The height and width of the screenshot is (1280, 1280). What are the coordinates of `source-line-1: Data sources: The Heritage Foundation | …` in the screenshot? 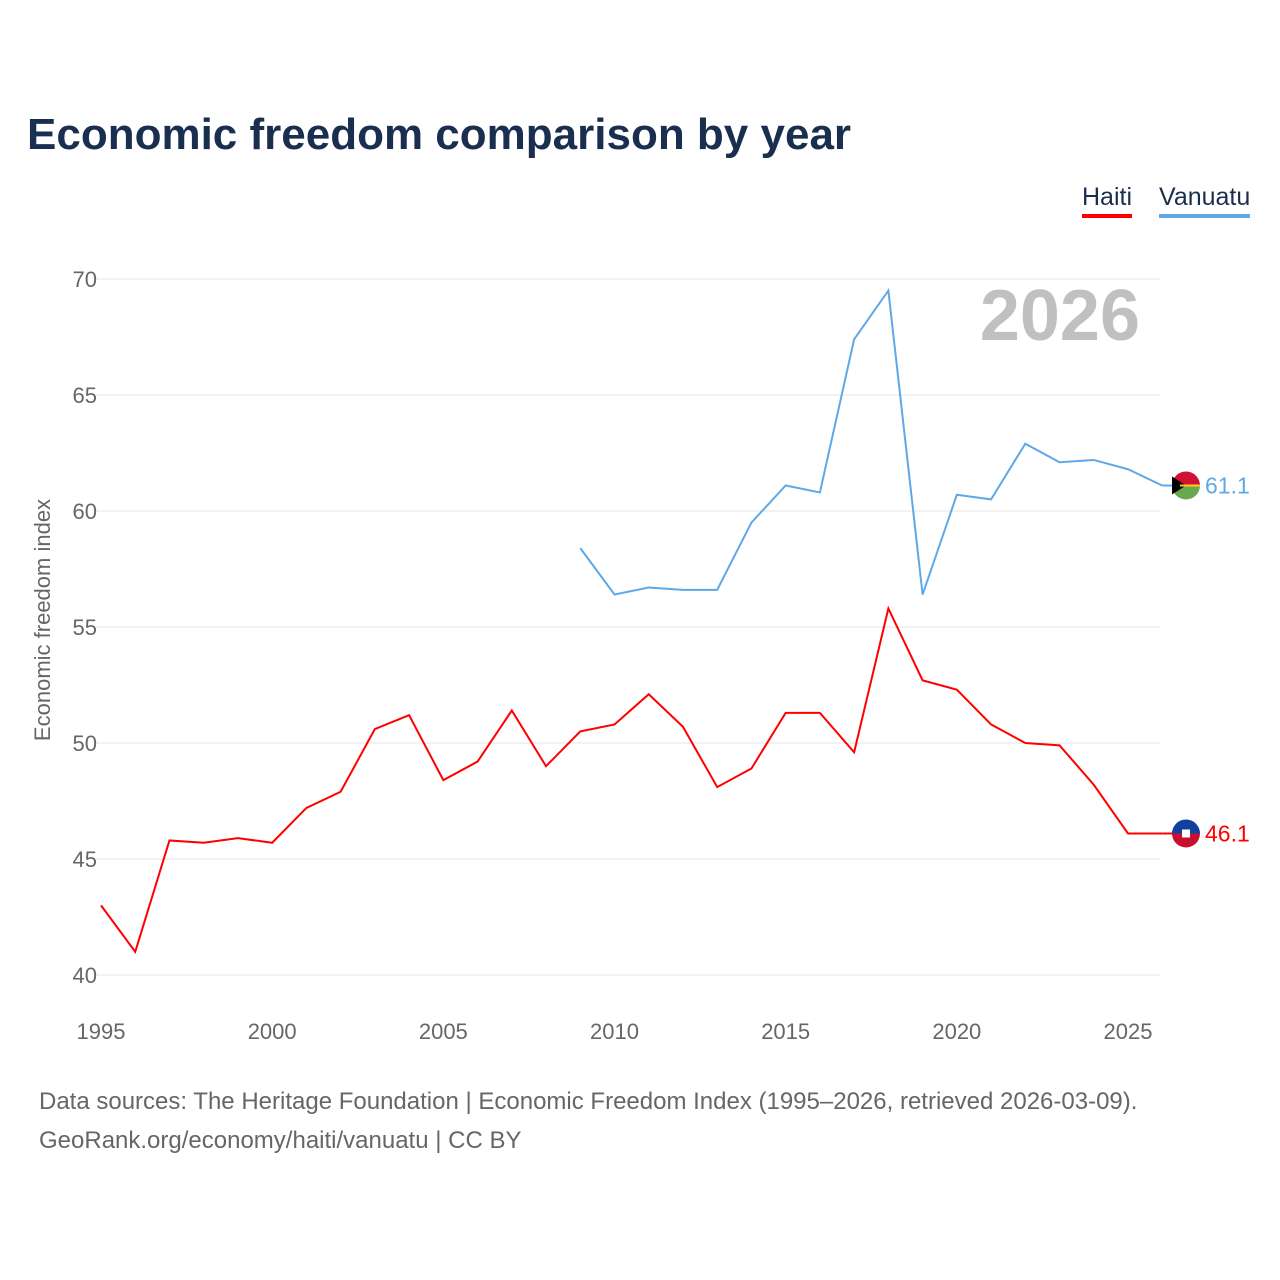 It's located at (588, 1101).